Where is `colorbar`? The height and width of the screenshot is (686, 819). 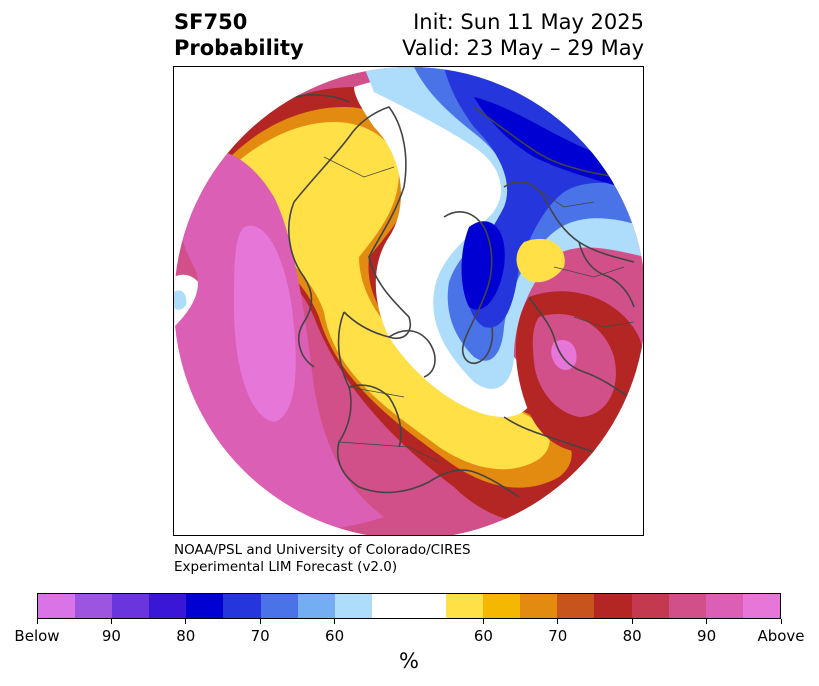
colorbar is located at coordinates (409, 606).